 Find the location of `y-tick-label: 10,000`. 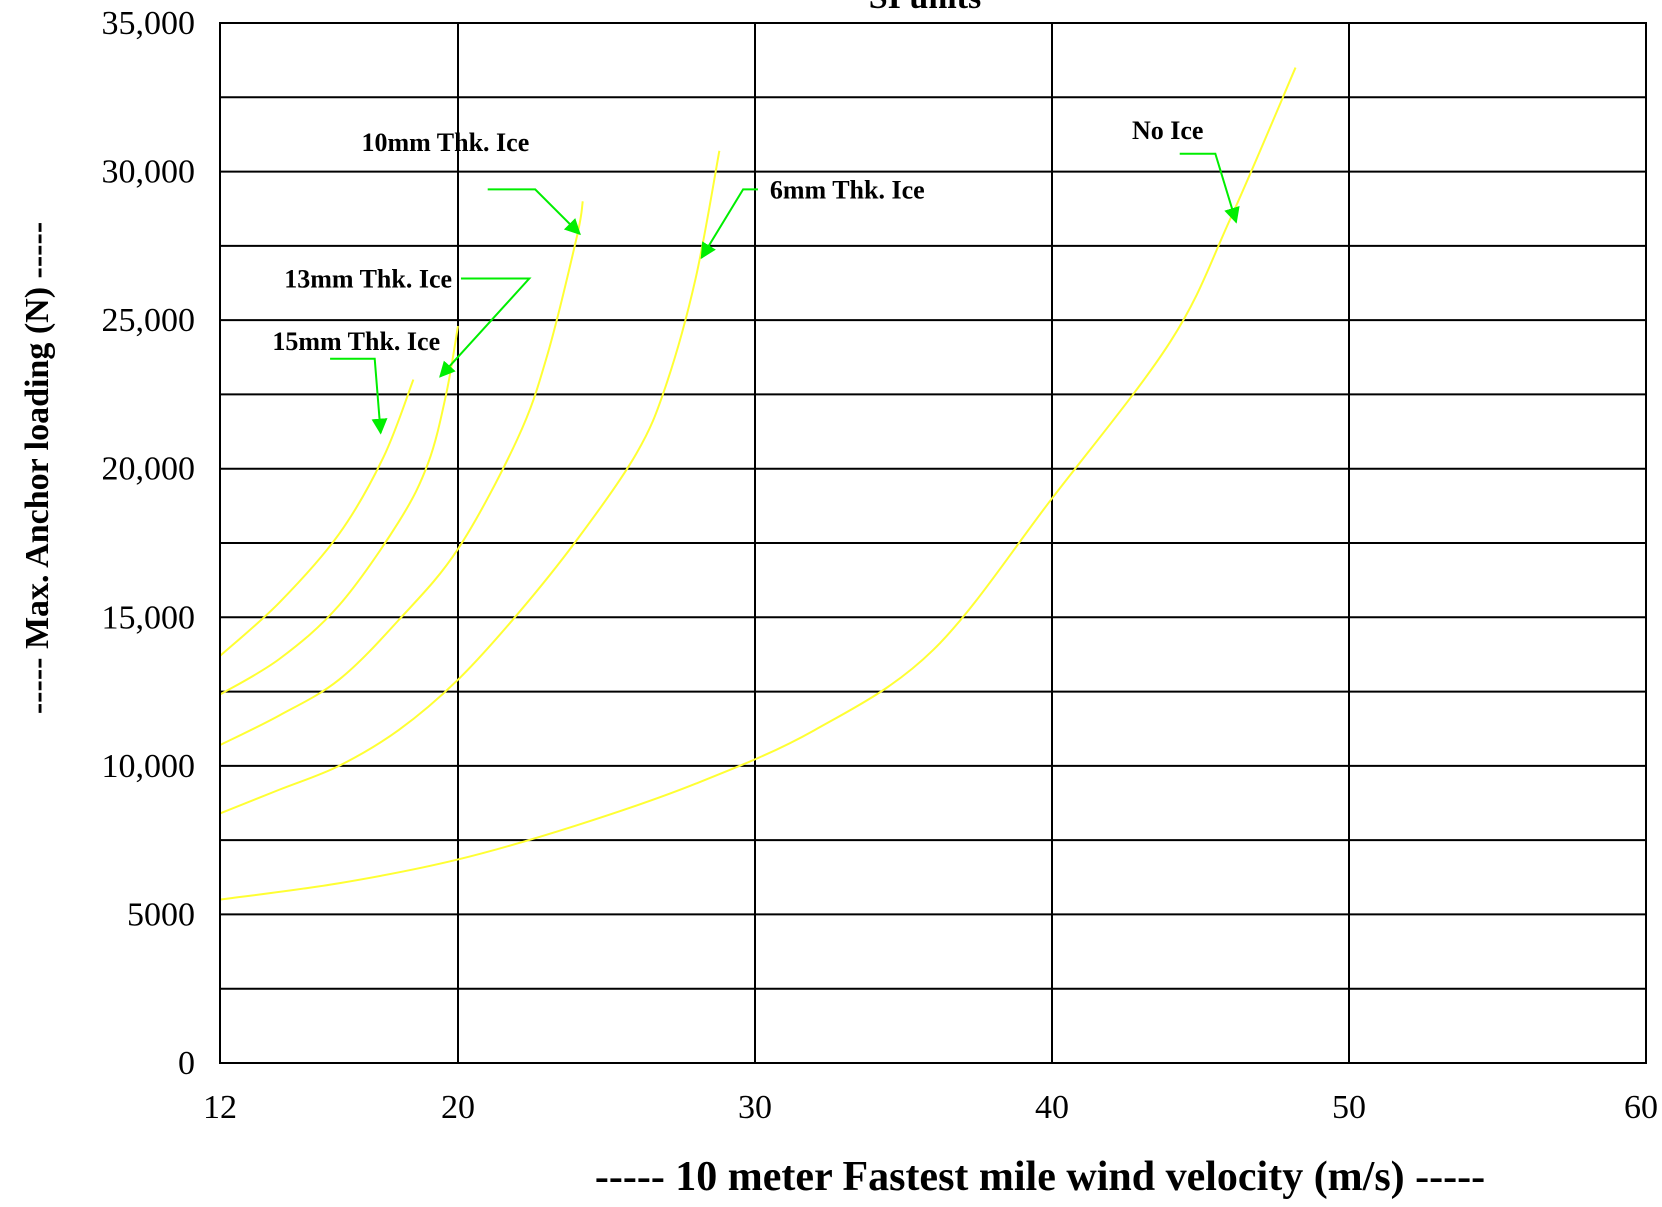

y-tick-label: 10,000 is located at coordinates (149, 766).